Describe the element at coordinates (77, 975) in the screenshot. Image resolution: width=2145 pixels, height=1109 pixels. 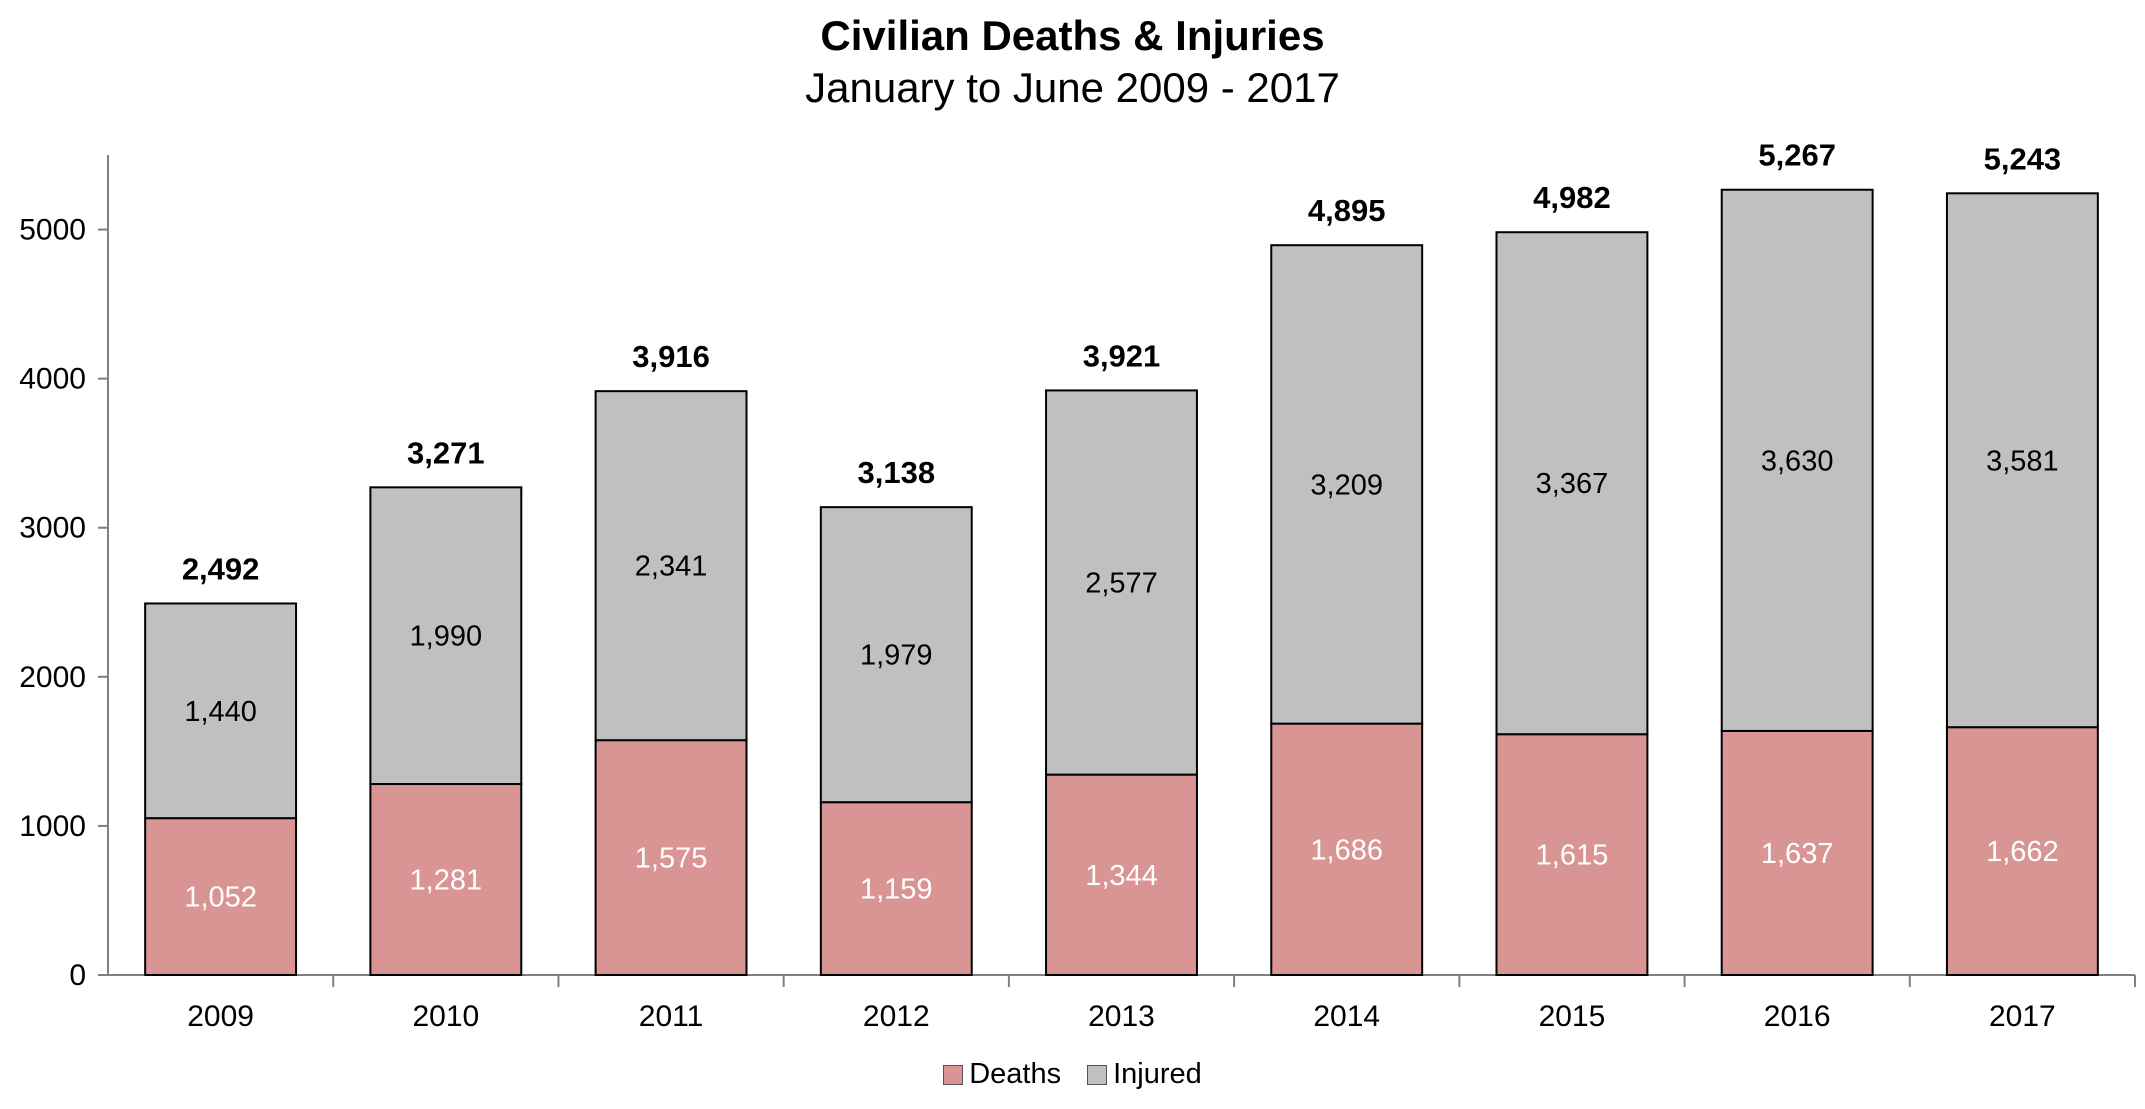
I see `y-tick-label: 0` at that location.